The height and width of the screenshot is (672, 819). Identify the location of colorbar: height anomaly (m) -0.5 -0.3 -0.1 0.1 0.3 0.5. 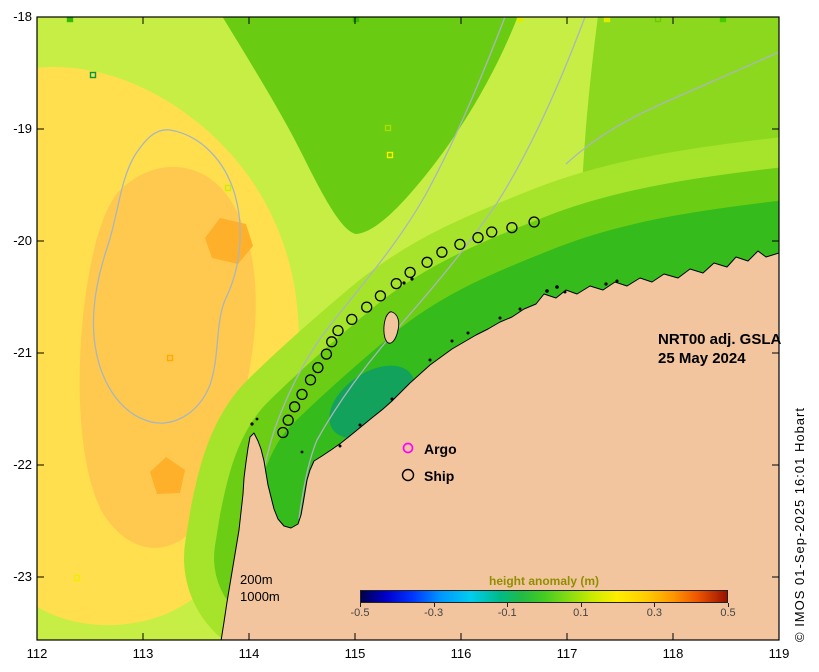
(543, 596).